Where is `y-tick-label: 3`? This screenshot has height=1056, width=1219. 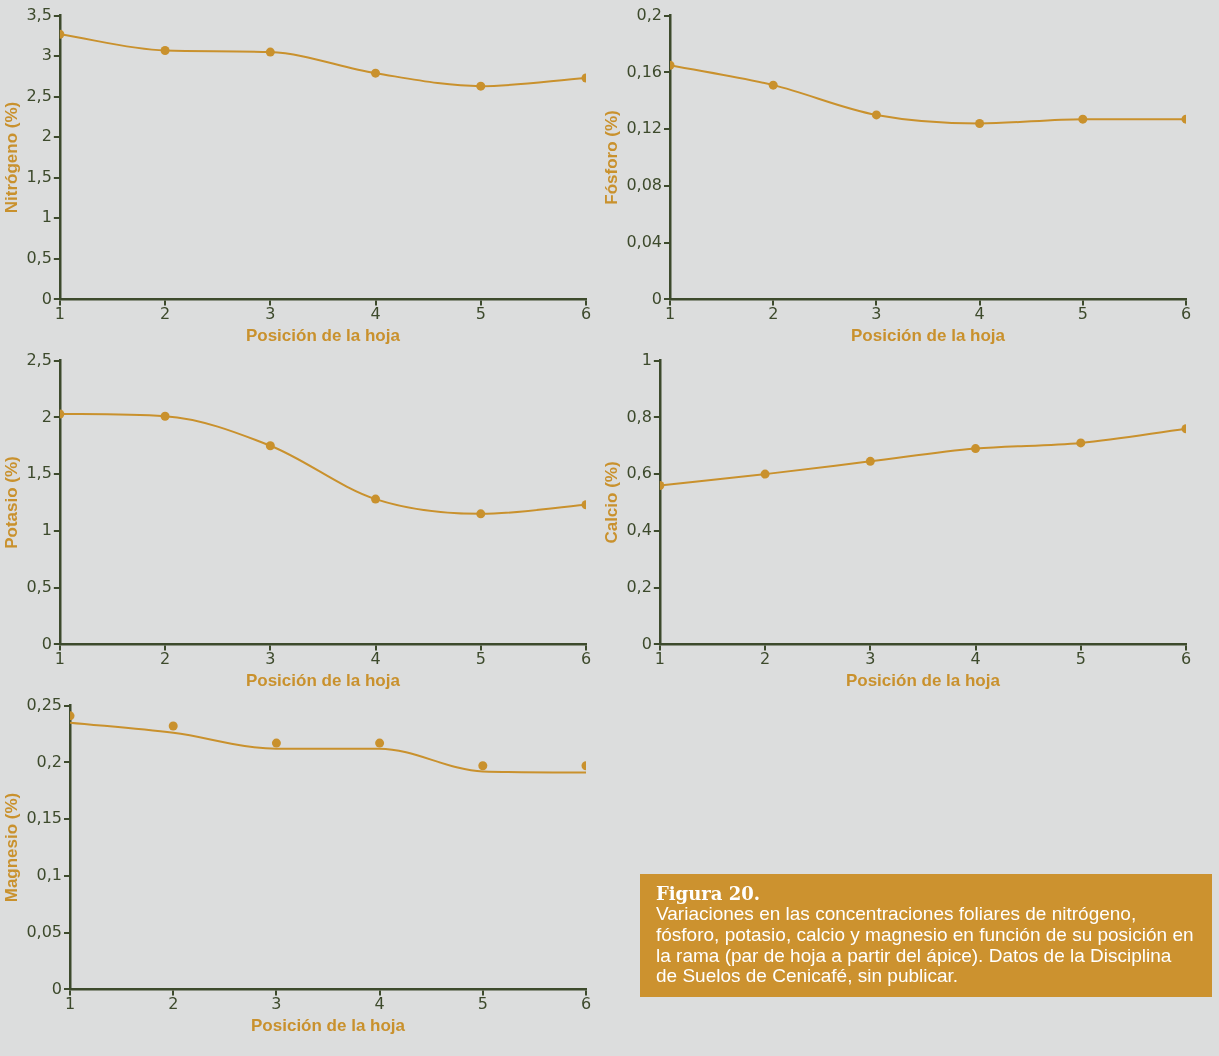
y-tick-label: 3 is located at coordinates (46, 55).